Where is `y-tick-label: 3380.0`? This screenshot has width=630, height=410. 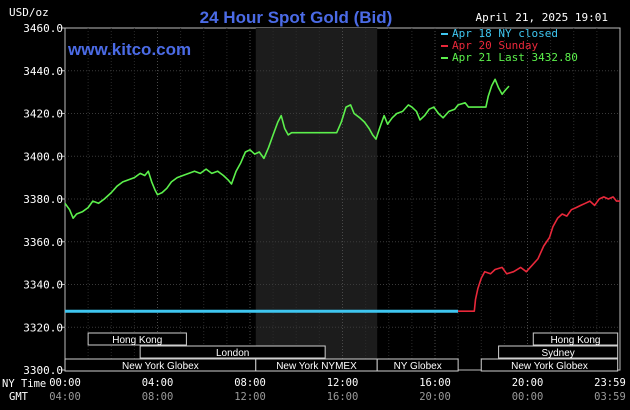
y-tick-label: 3380.0 is located at coordinates (43, 199).